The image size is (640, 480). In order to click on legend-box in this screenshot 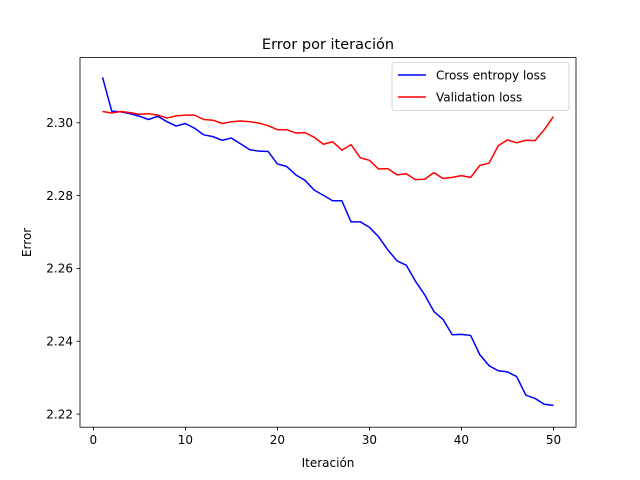, I will do `click(480, 86)`.